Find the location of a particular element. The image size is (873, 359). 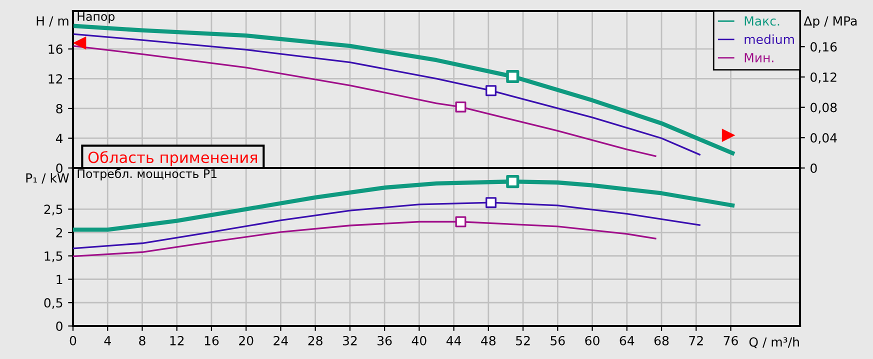

y2-tick-label: 0,04 is located at coordinates (823, 138).